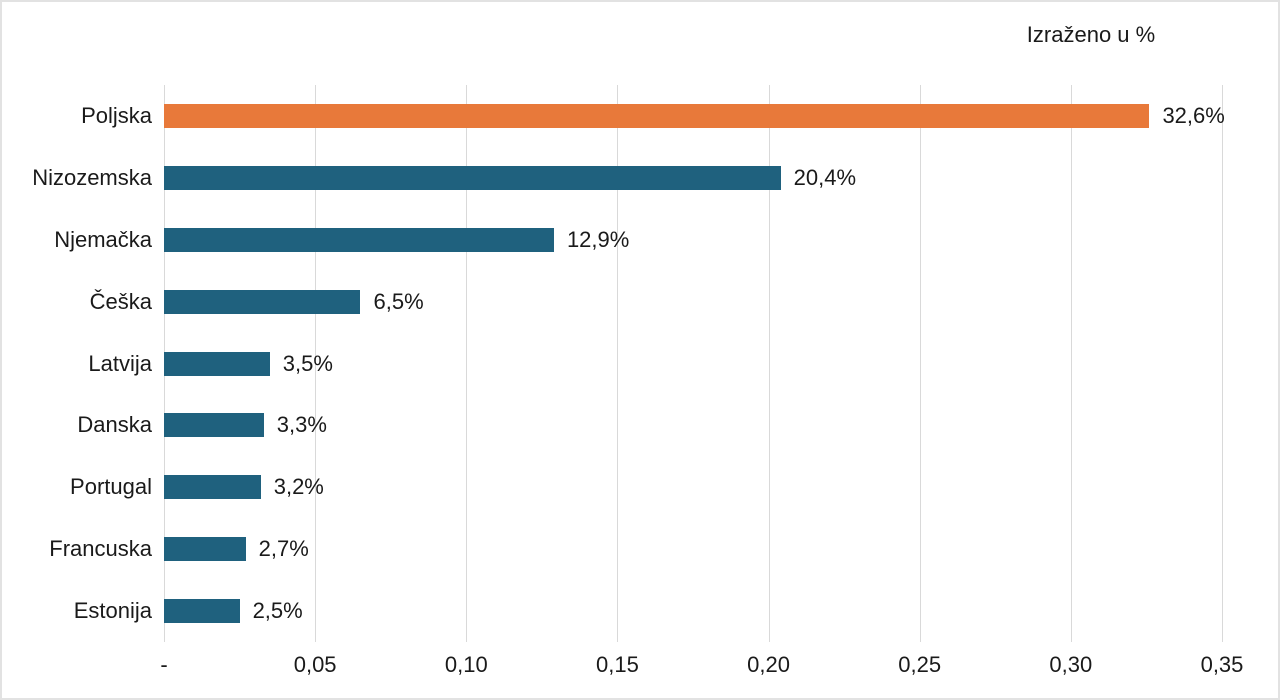 The image size is (1280, 700). What do you see at coordinates (120, 363) in the screenshot?
I see `category-label: Latvija` at bounding box center [120, 363].